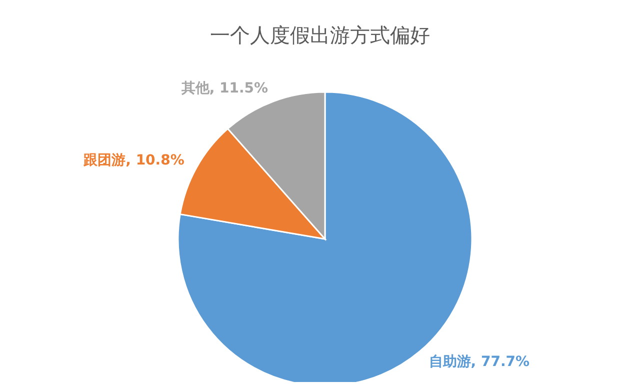  I want to click on slice-label: 其他, 11.5%, so click(224, 88).